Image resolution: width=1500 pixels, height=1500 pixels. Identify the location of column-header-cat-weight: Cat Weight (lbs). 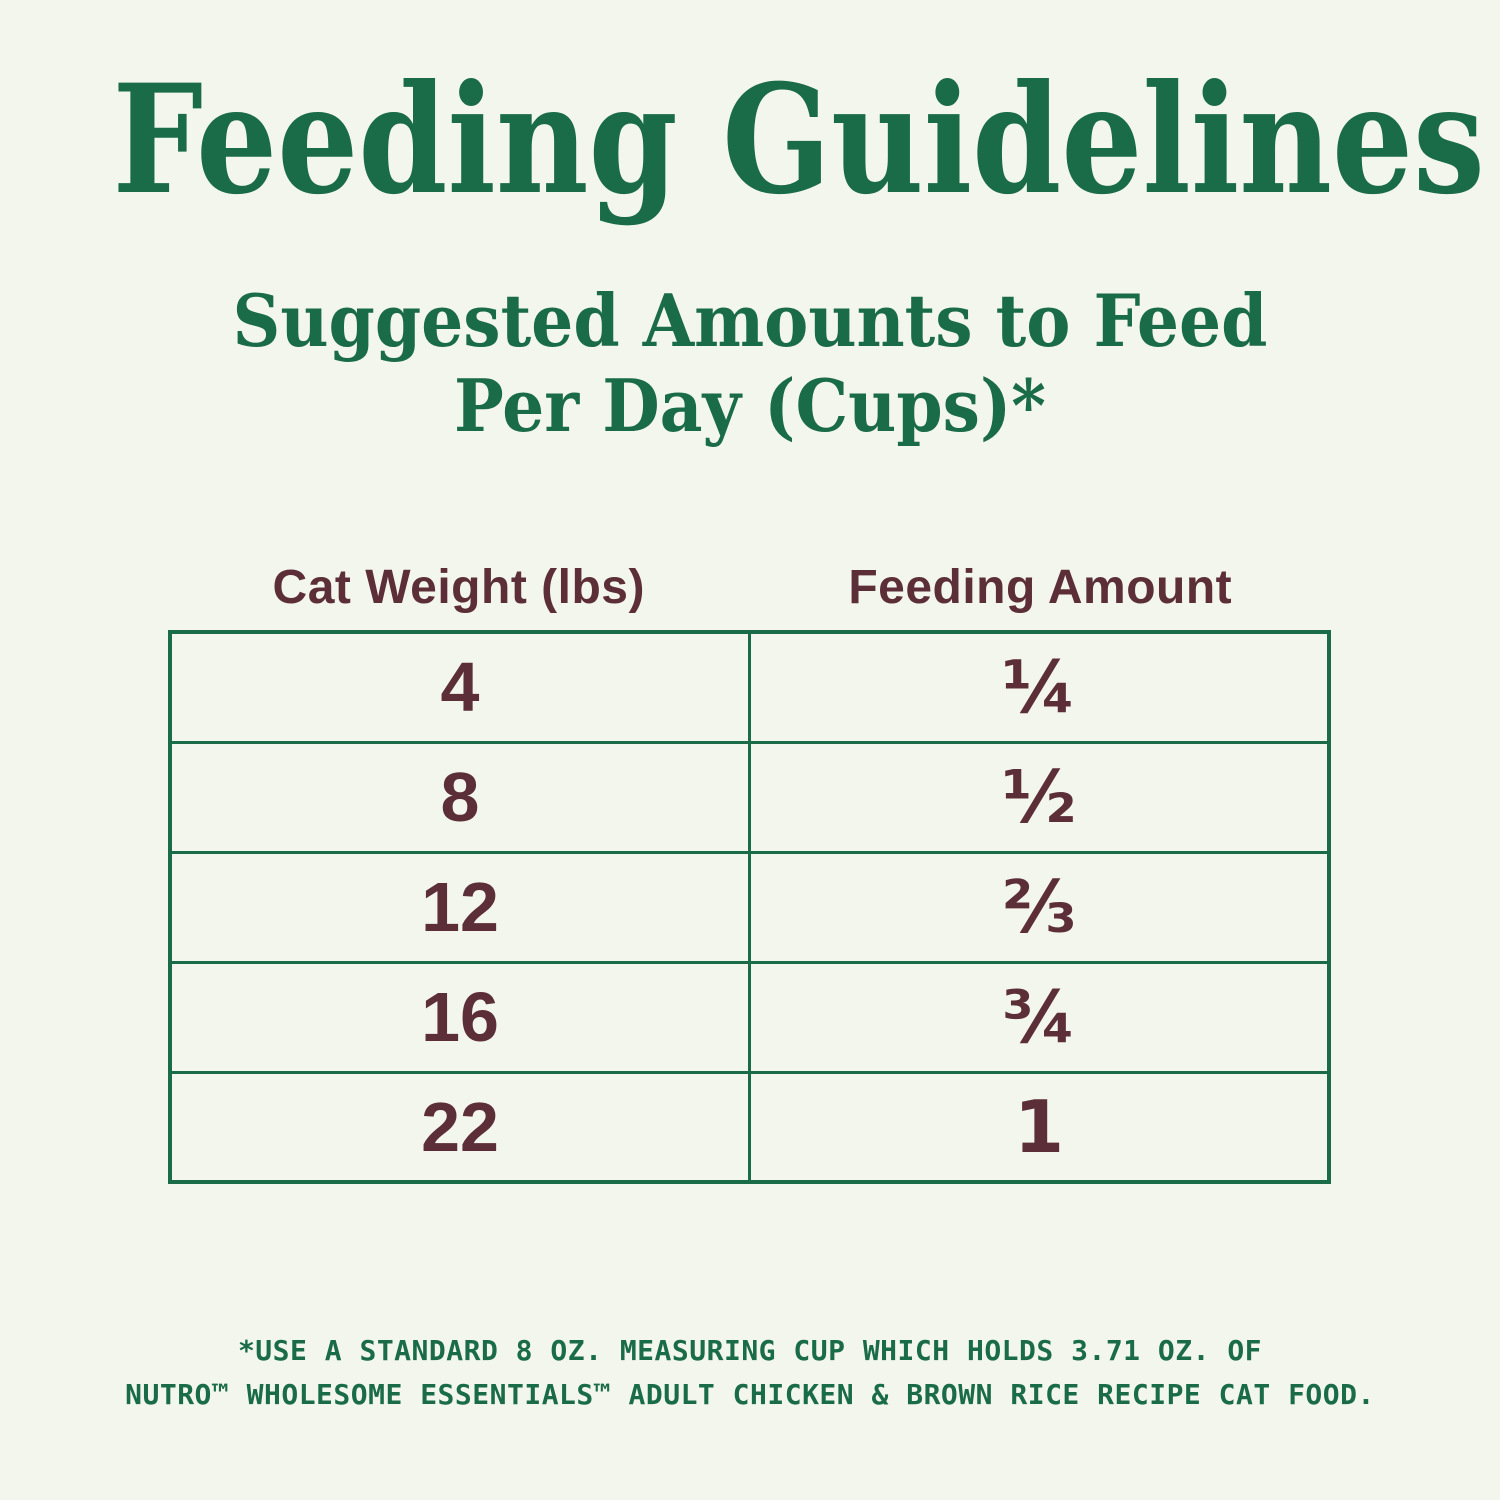
(458, 587).